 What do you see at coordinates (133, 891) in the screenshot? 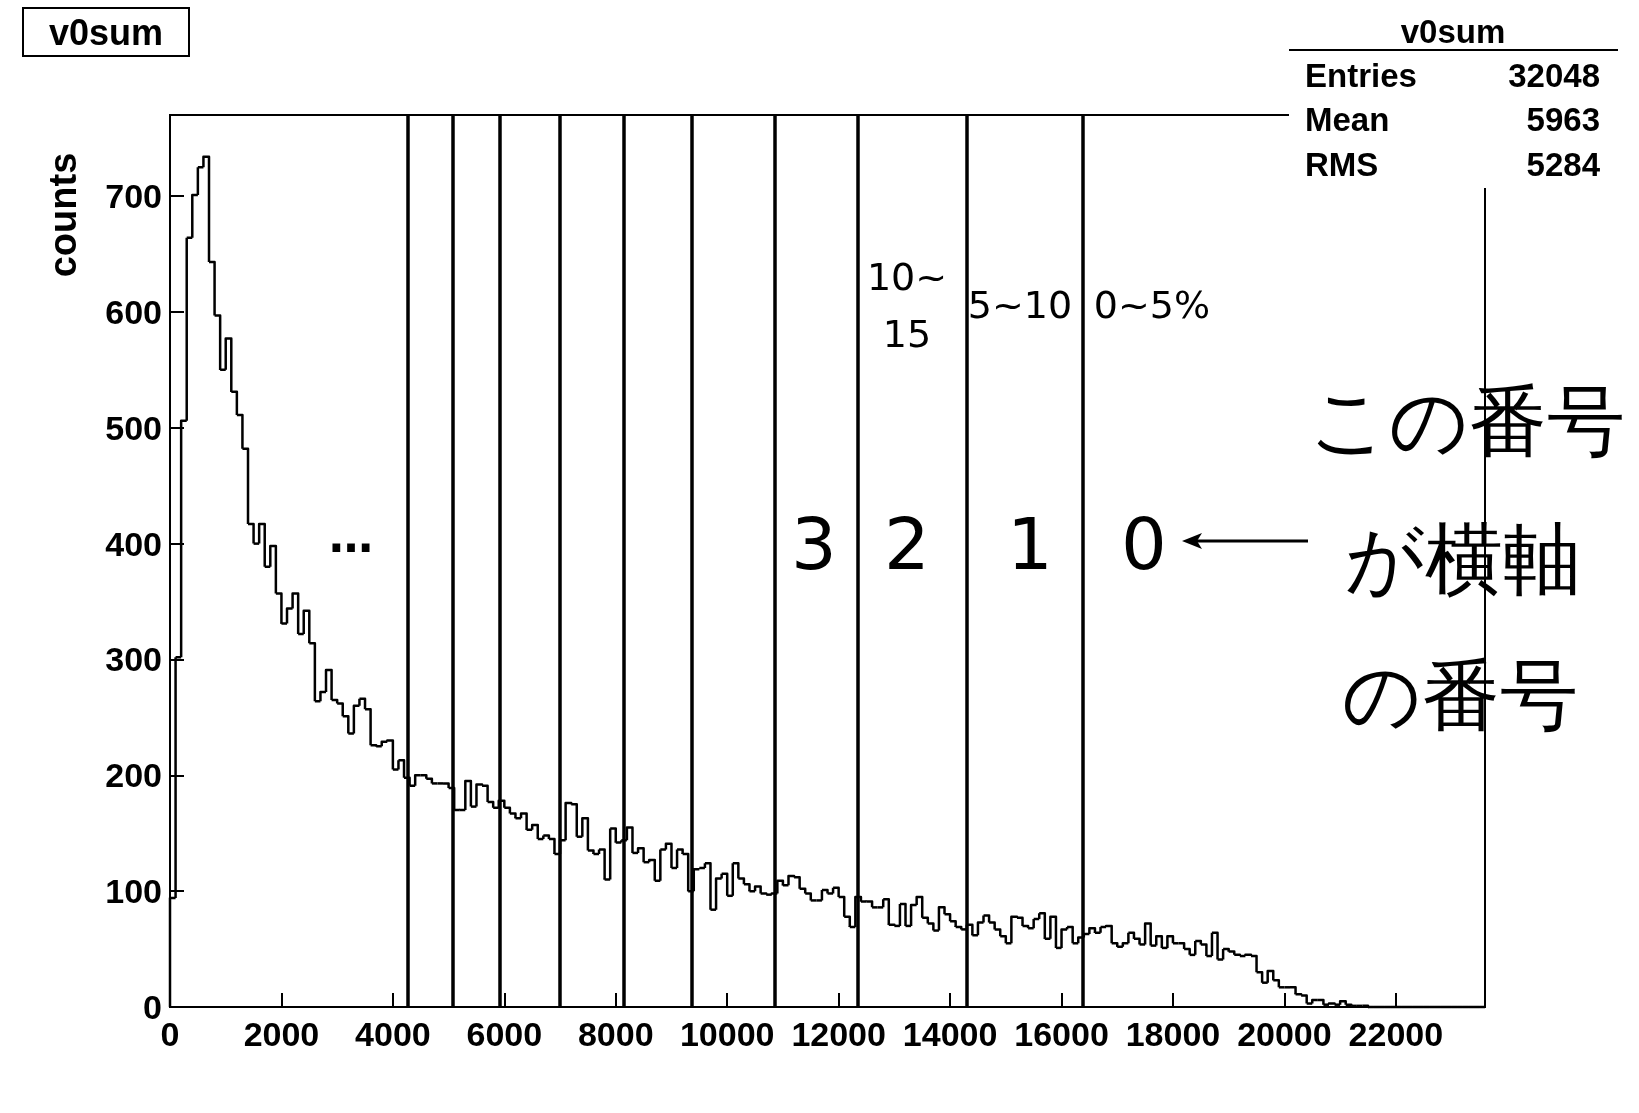
I see `y-tick-label: 100` at bounding box center [133, 891].